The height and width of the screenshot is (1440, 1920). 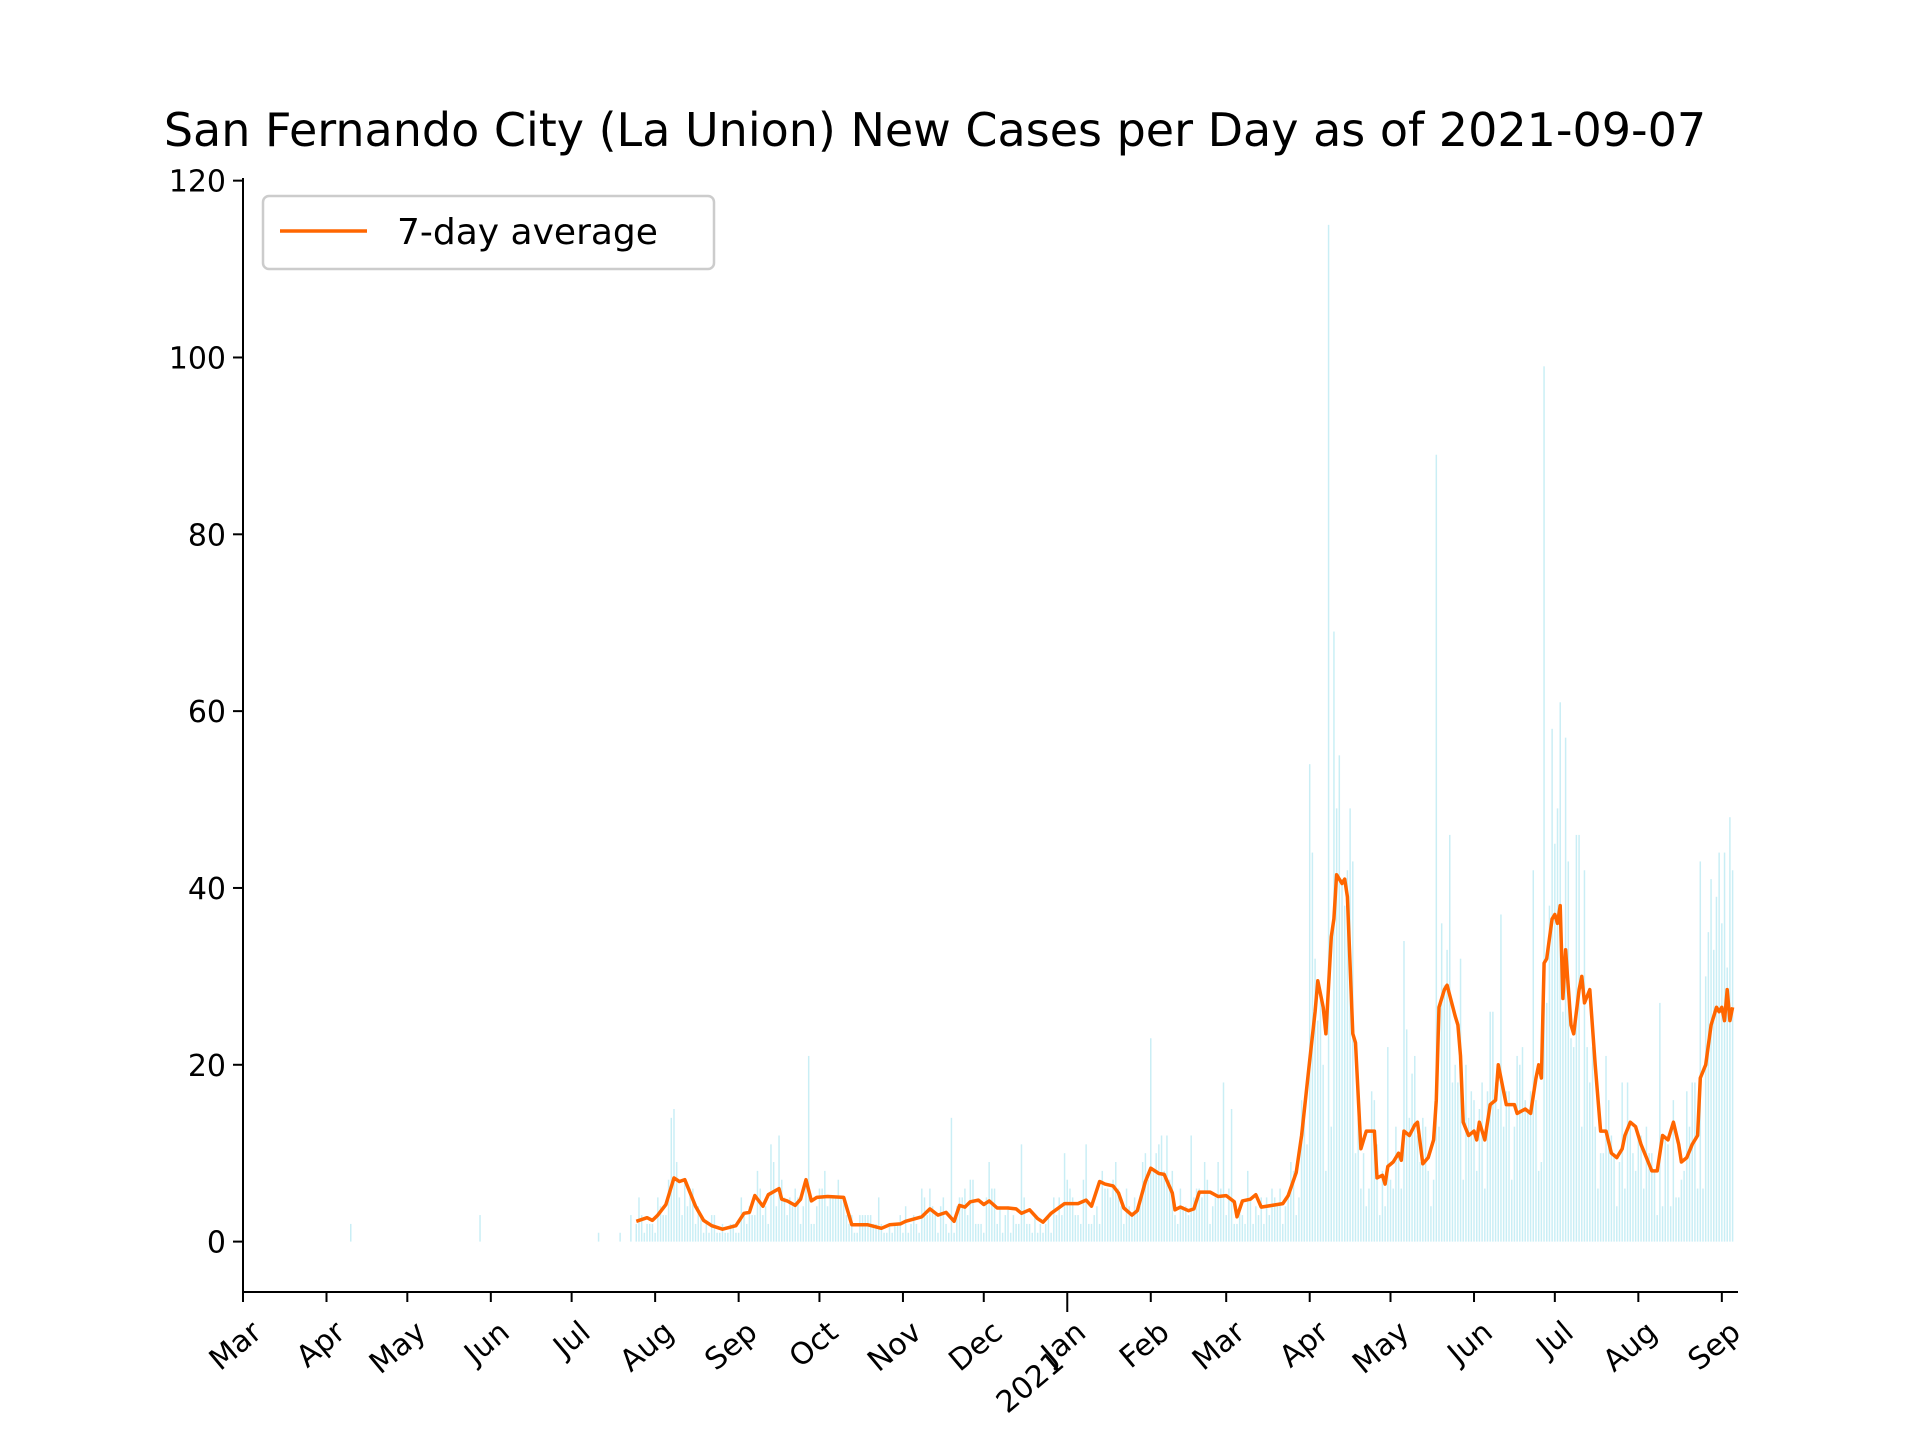 I want to click on y-tick-label: 20, so click(x=207, y=1066).